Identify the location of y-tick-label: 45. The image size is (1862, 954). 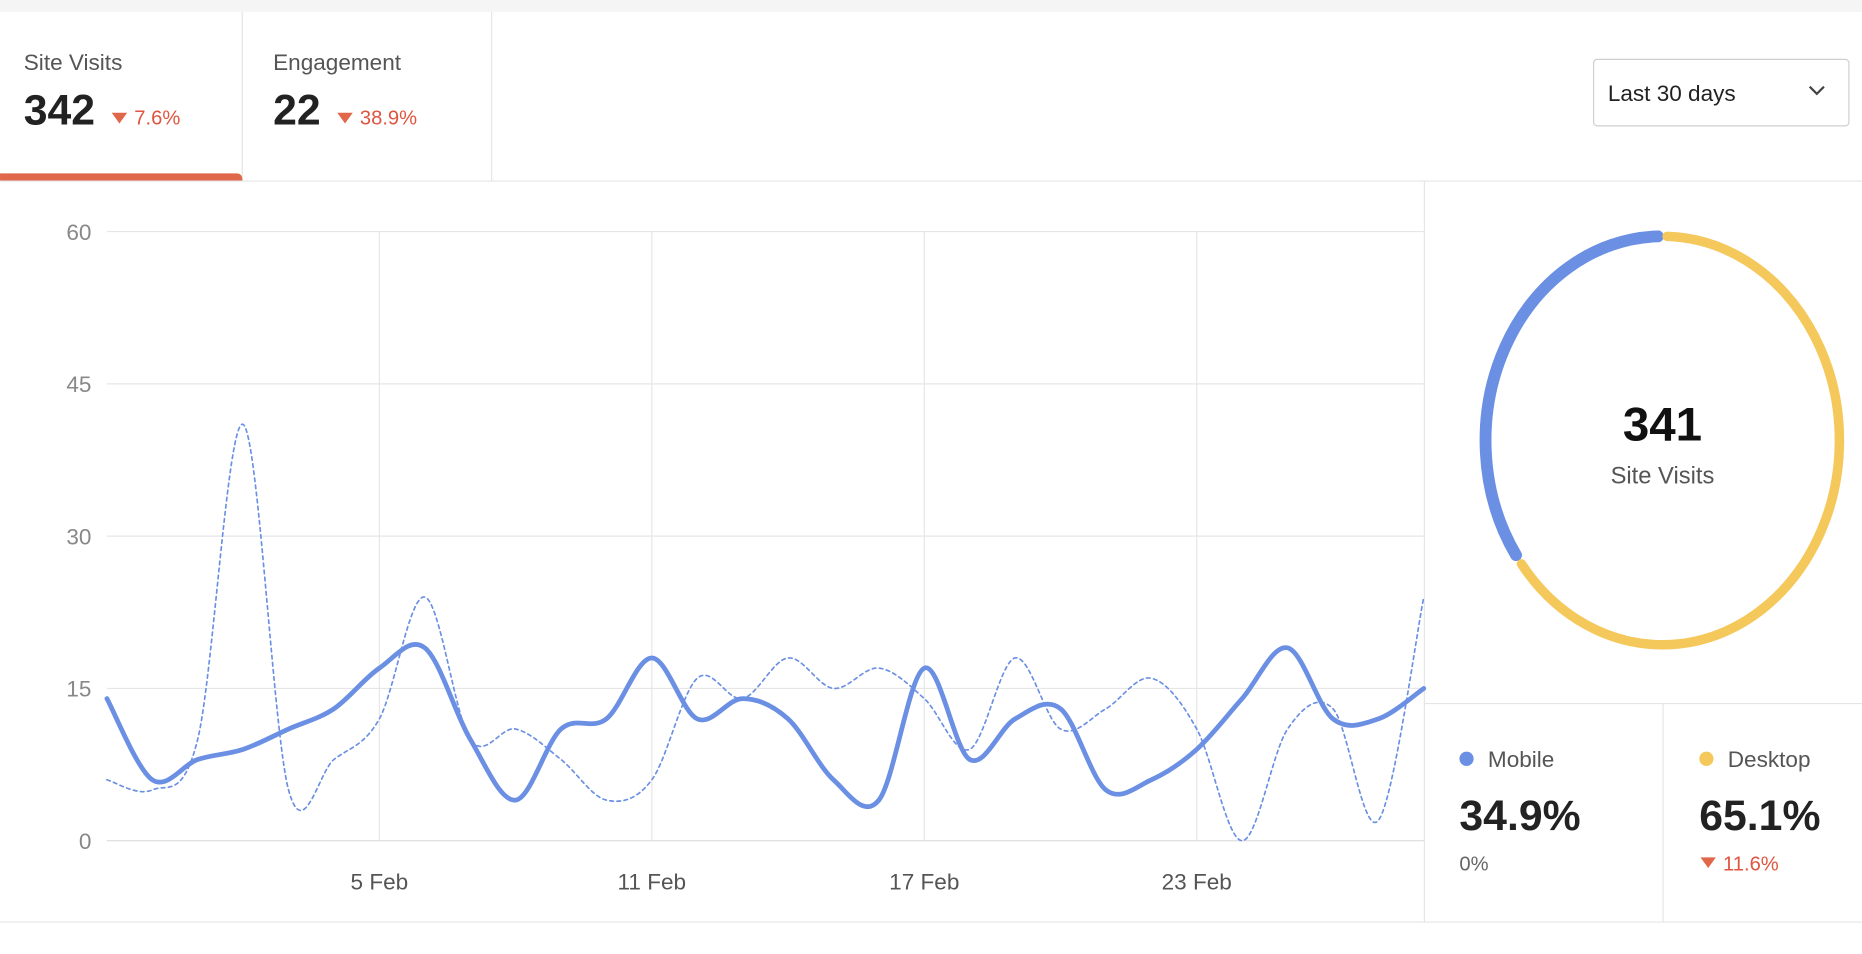
(78, 384).